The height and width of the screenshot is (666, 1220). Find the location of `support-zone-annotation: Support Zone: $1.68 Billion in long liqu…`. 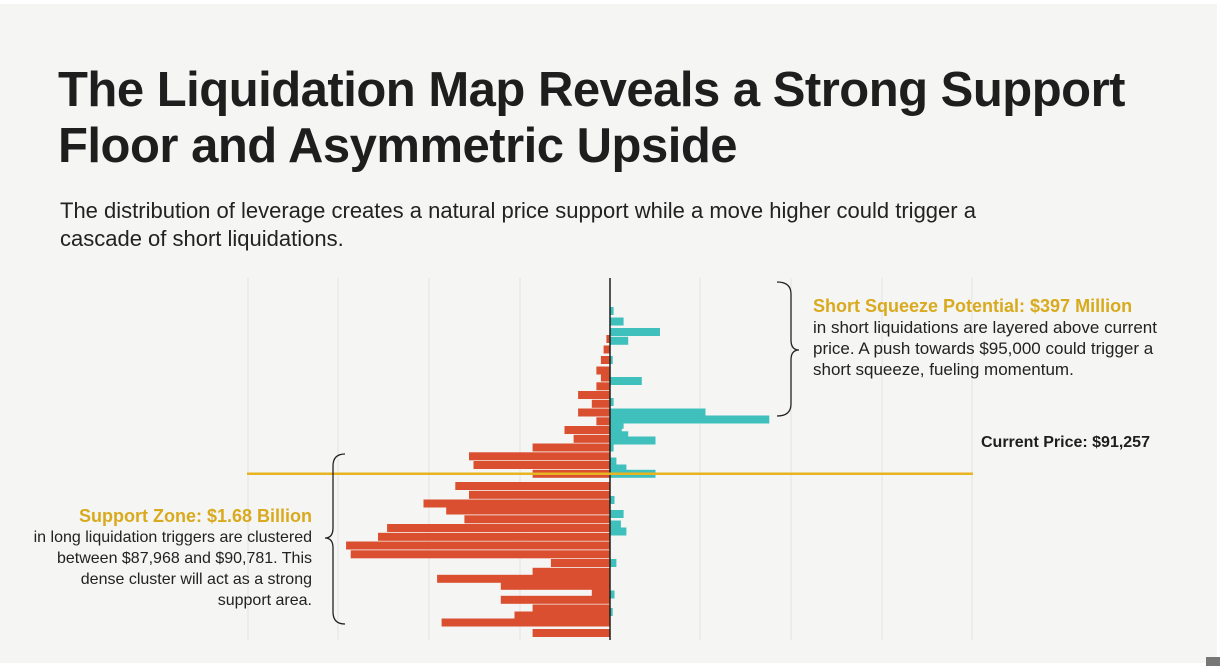

support-zone-annotation: Support Zone: $1.68 Billion in long liqu… is located at coordinates (171, 558).